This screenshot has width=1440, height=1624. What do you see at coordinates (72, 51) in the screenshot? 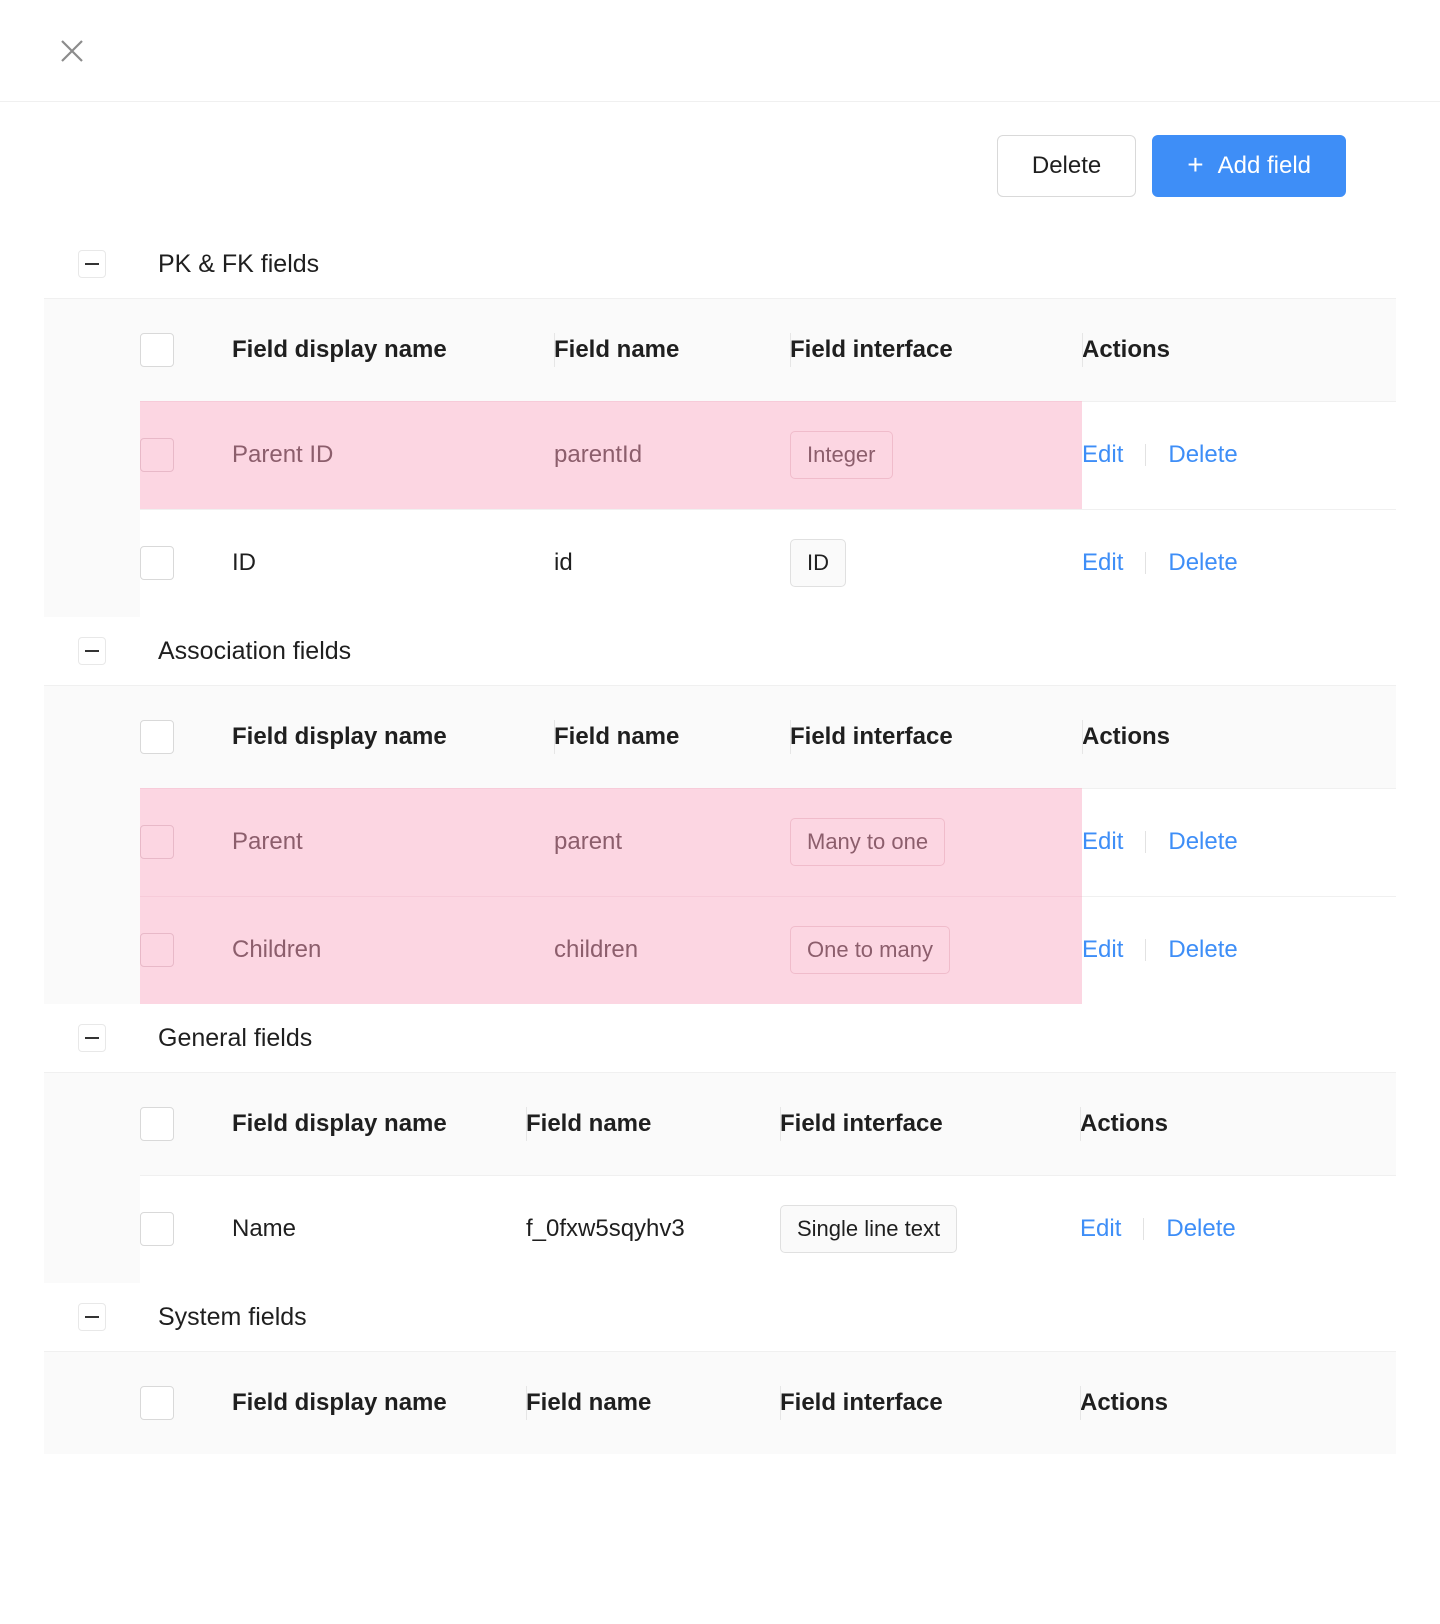
I see `close-button` at bounding box center [72, 51].